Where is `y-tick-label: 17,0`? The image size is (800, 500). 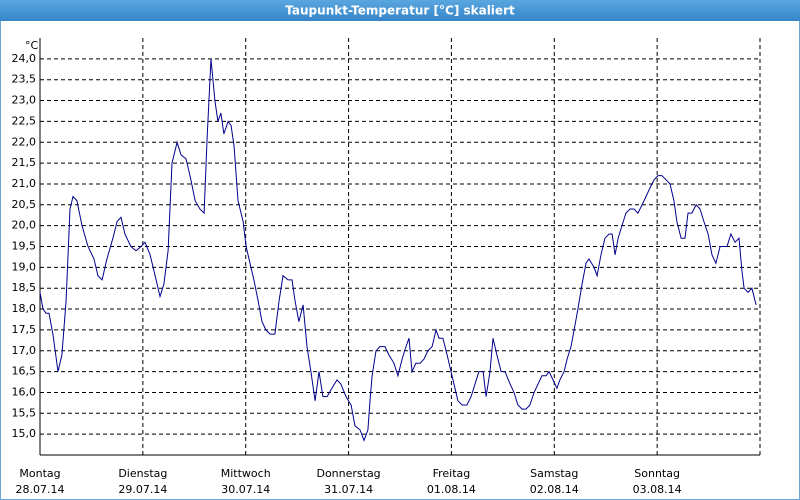 y-tick-label: 17,0 is located at coordinates (24, 350).